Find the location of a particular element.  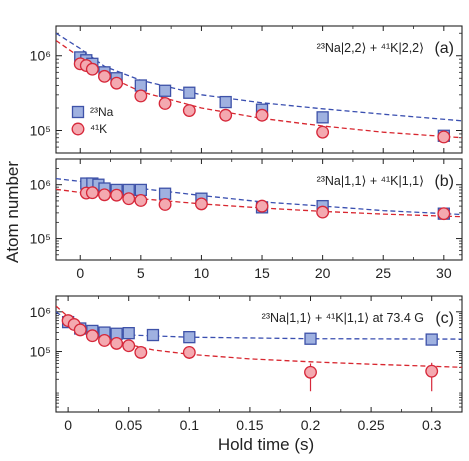

x-tick-label: 0.1 is located at coordinates (190, 425).